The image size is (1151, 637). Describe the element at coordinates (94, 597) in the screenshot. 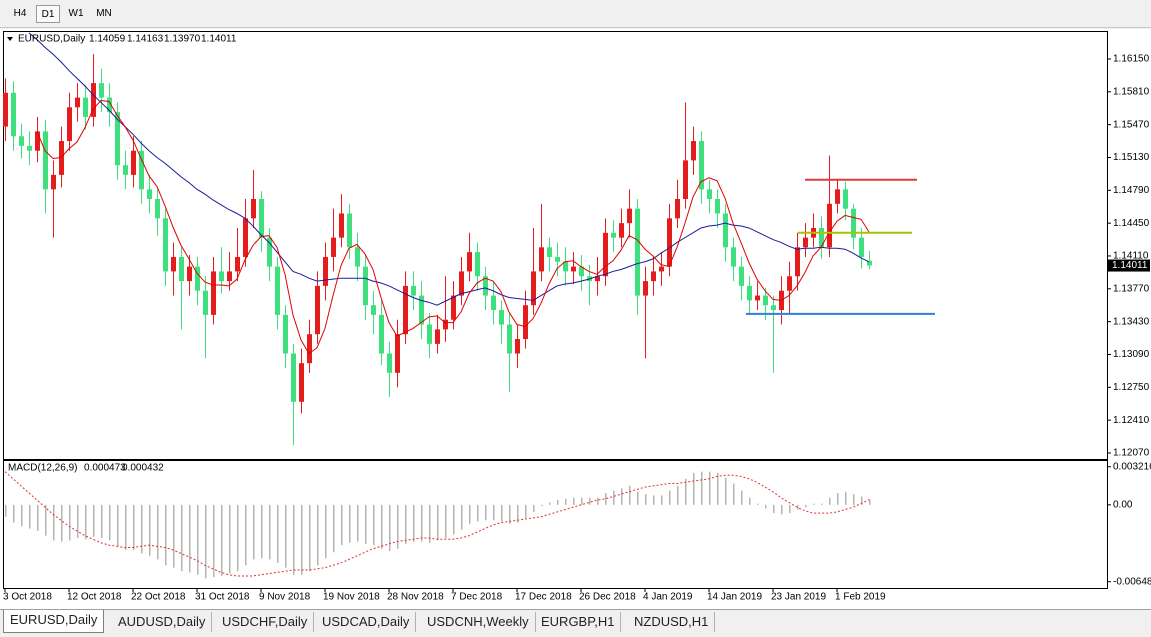

I see `x-tick-label: 12 Oct 2018` at that location.